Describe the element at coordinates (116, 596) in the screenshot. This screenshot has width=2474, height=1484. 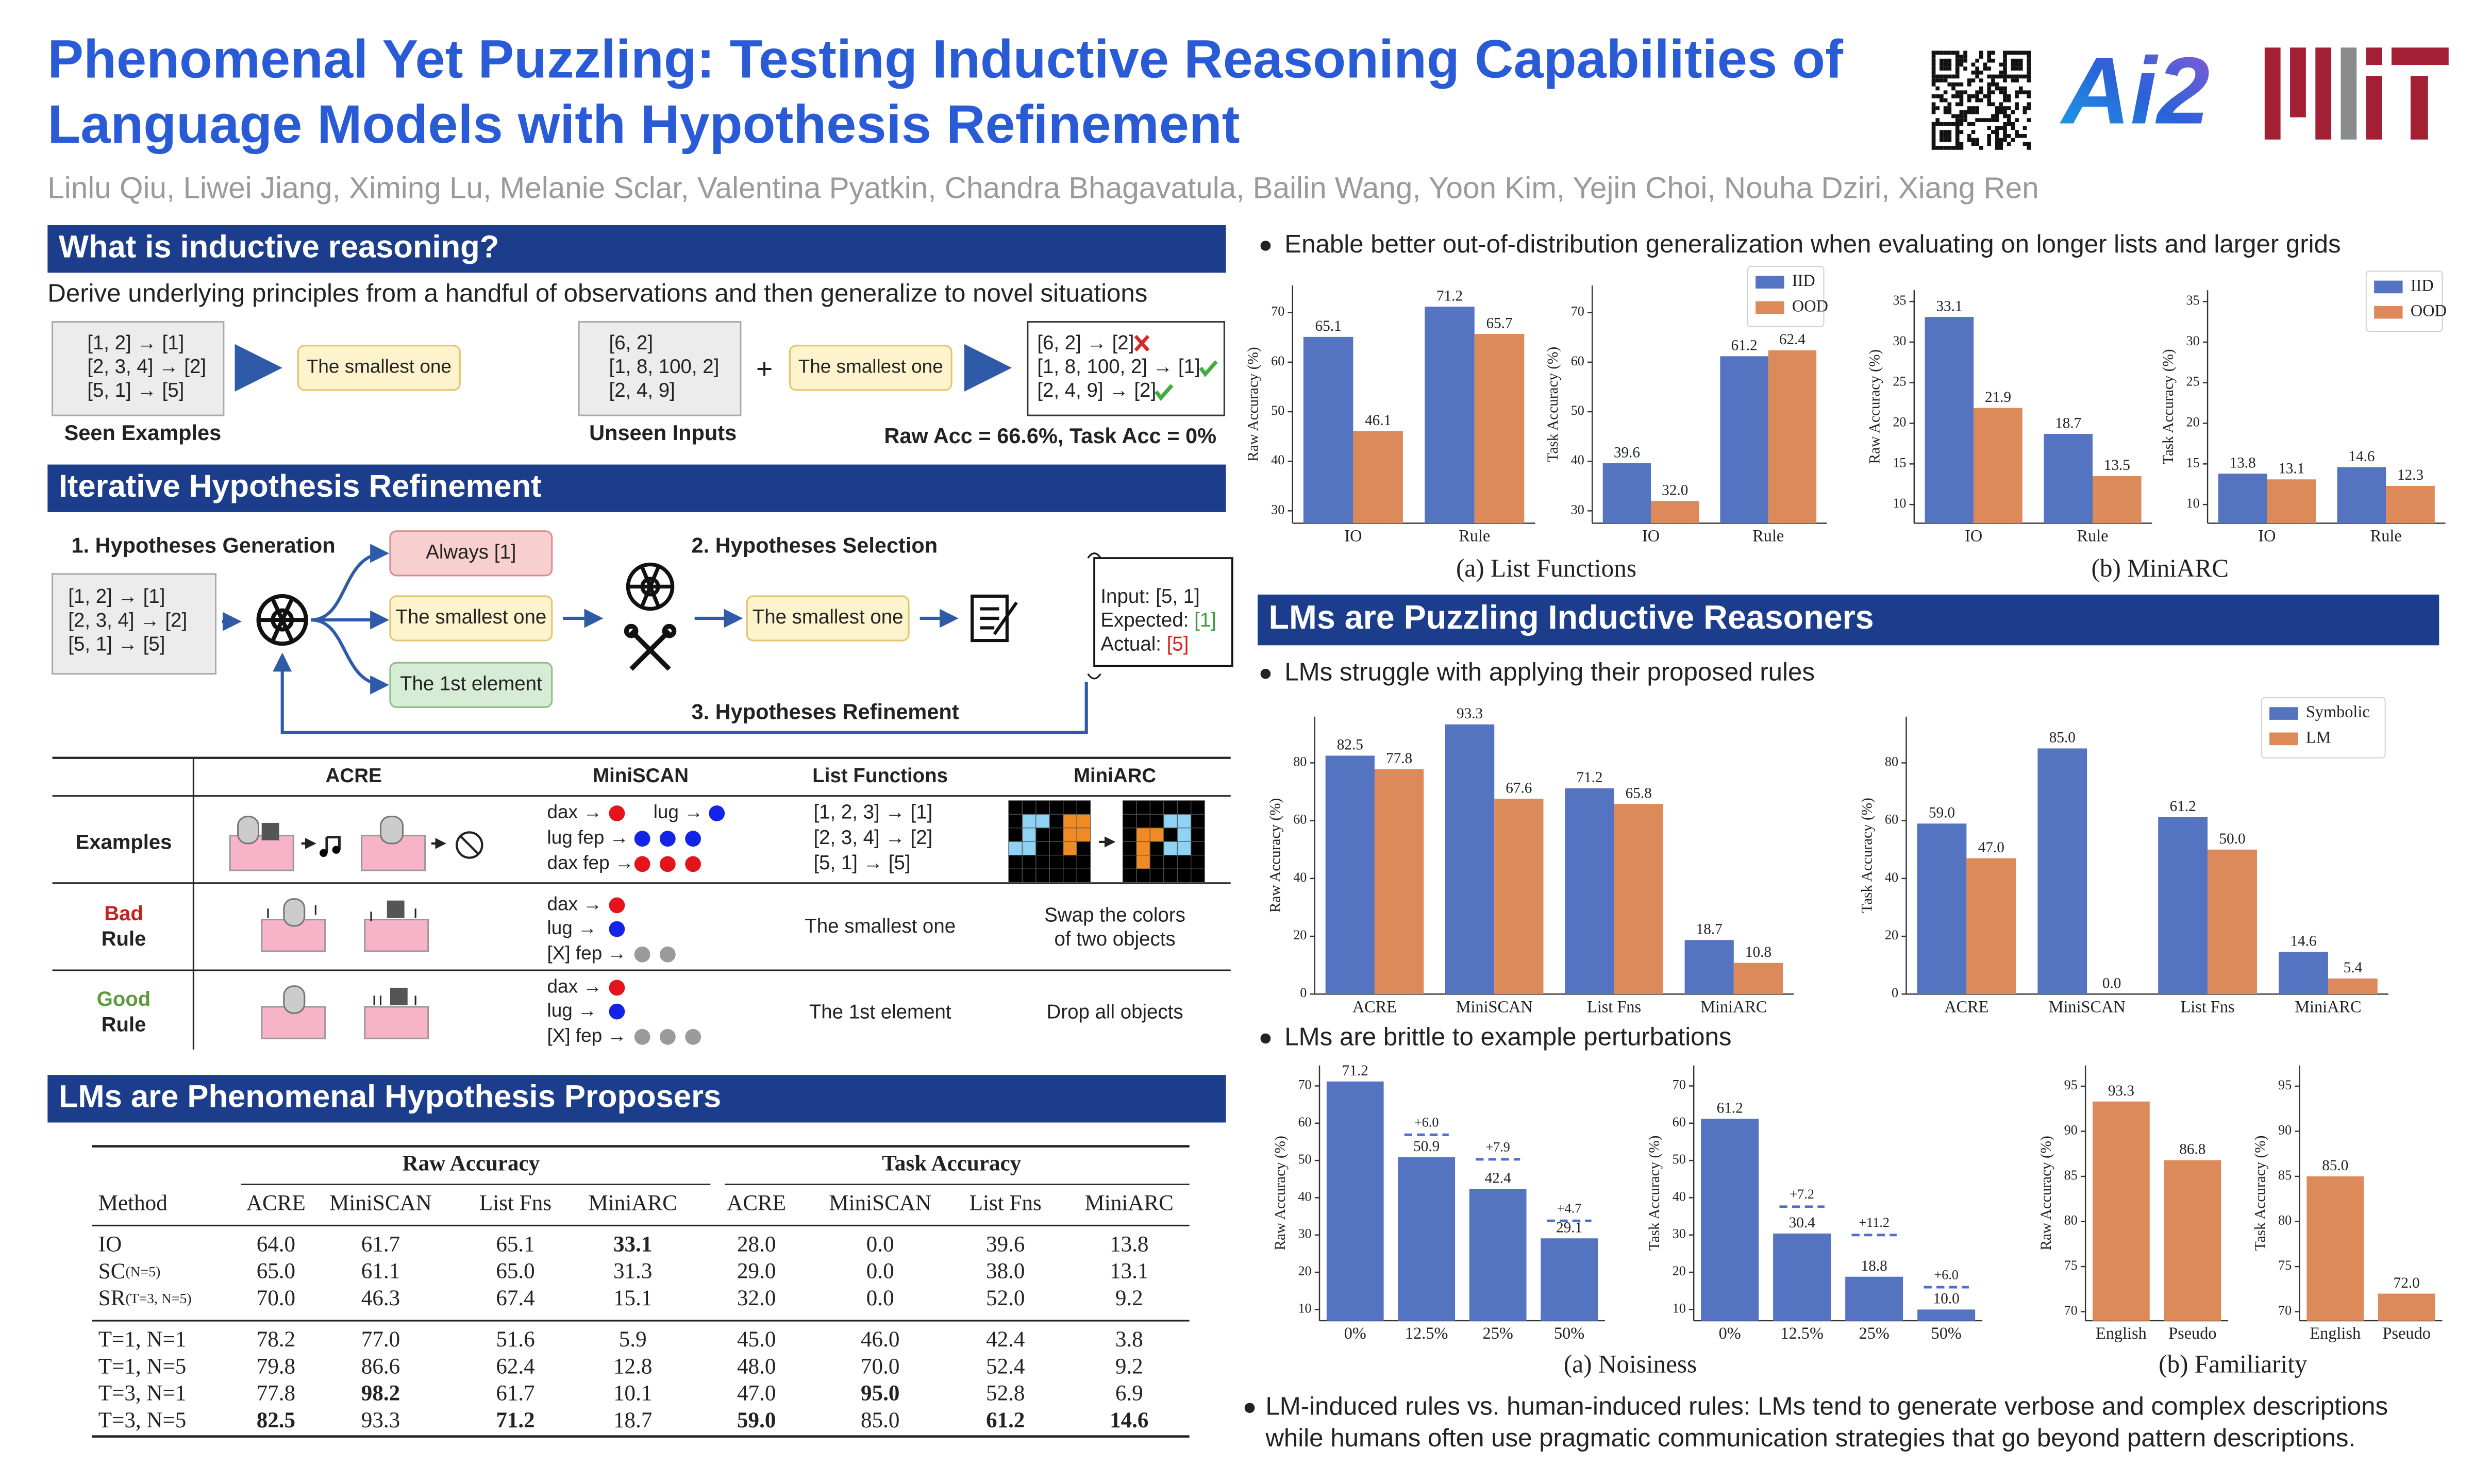
I see `example: [1, 2] → [1]` at that location.